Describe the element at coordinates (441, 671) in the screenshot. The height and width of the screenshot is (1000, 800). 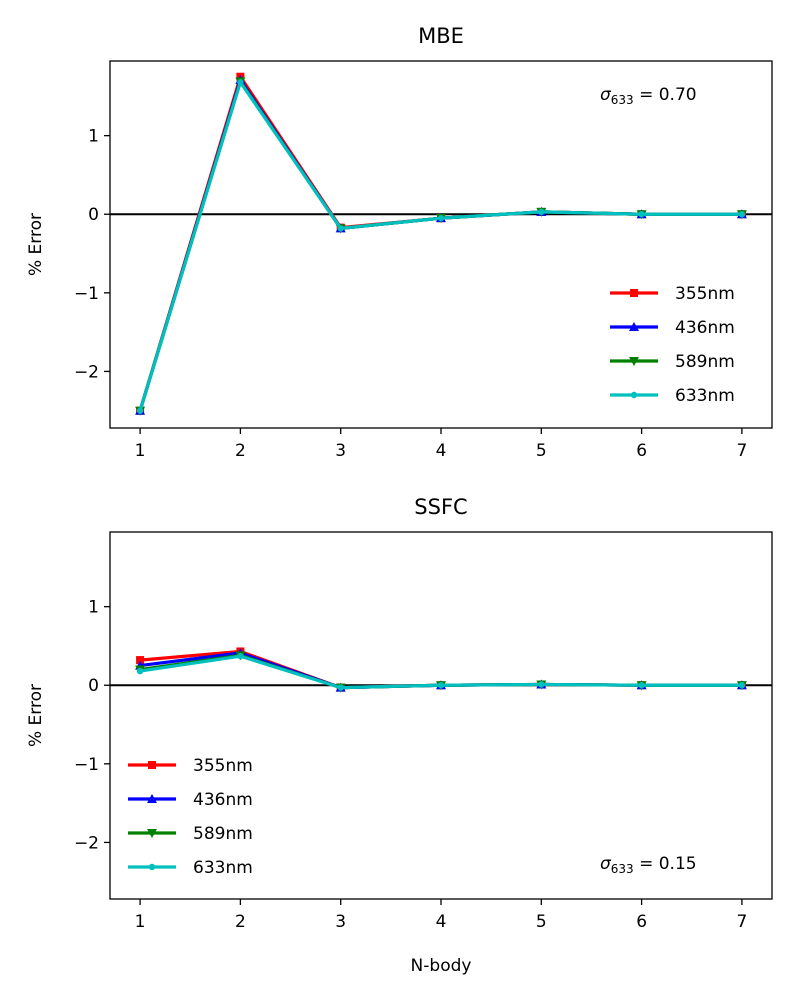
I see `series-633nm` at that location.